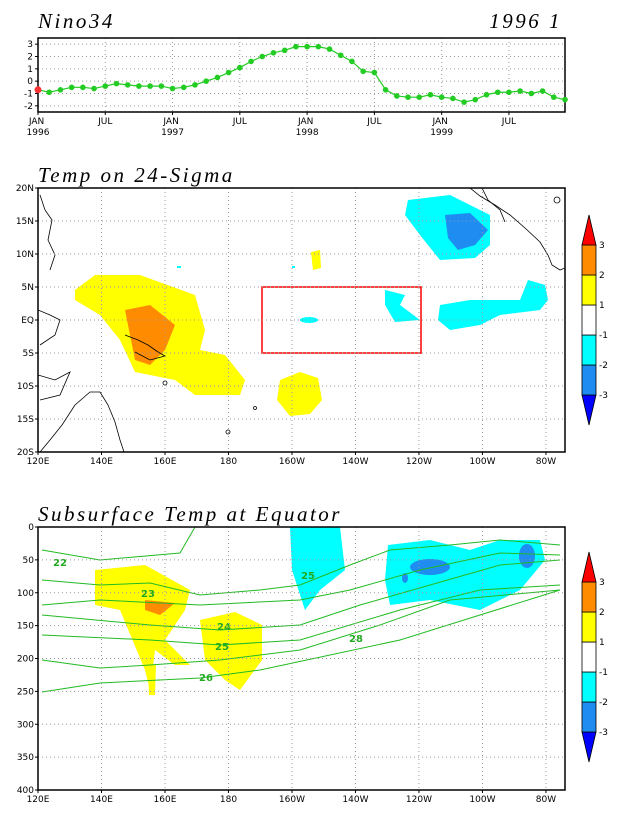 Image resolution: width=640 pixels, height=828 pixels. What do you see at coordinates (25, 453) in the screenshot?
I see `y-tick-label: 20S` at bounding box center [25, 453].